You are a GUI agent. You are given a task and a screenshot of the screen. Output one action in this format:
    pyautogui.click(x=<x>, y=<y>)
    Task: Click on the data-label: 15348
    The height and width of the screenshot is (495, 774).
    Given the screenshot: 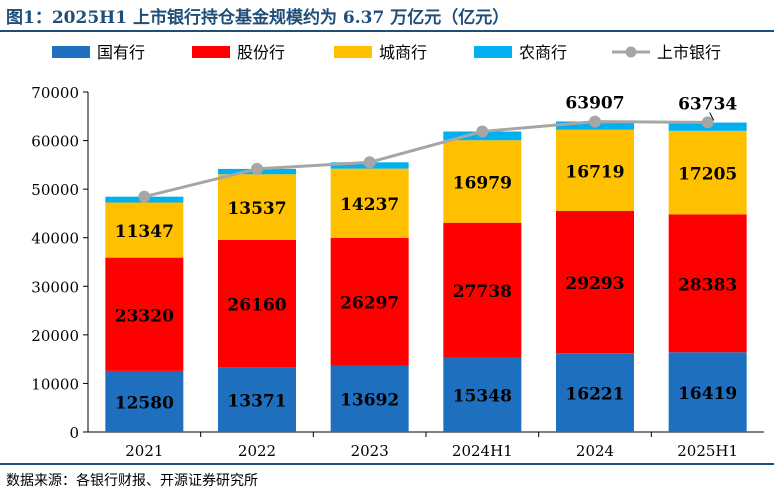 What is the action you would take?
    pyautogui.click(x=482, y=397)
    